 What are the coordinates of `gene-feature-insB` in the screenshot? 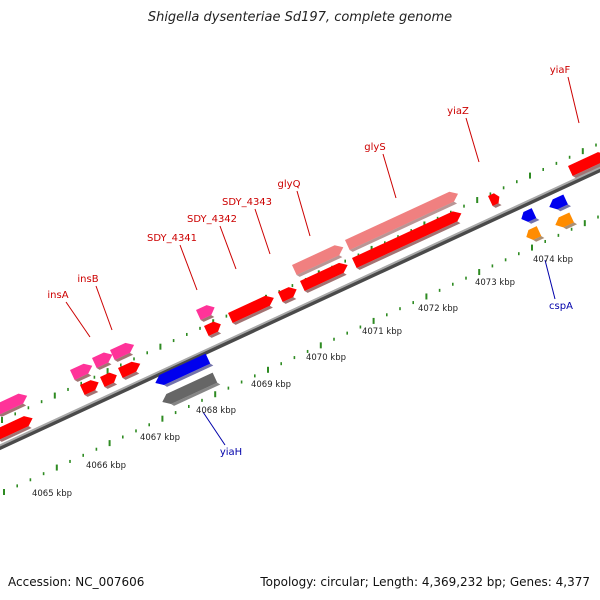 It's located at (104, 360).